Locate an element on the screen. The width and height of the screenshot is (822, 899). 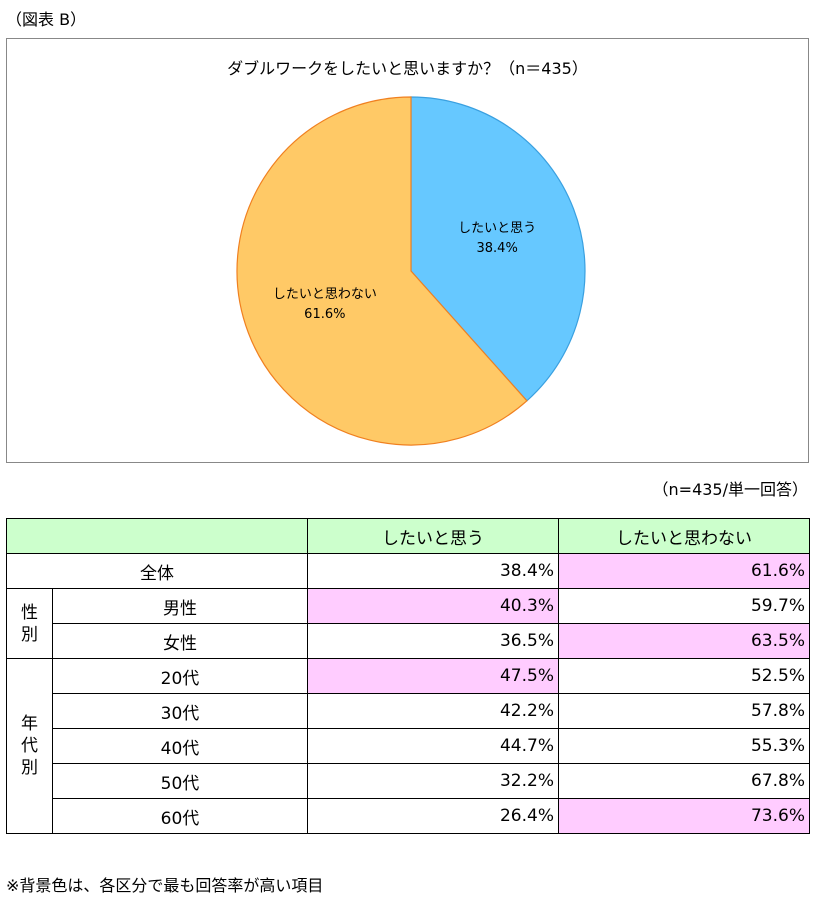
value-cell: 26.4% is located at coordinates (433, 816).